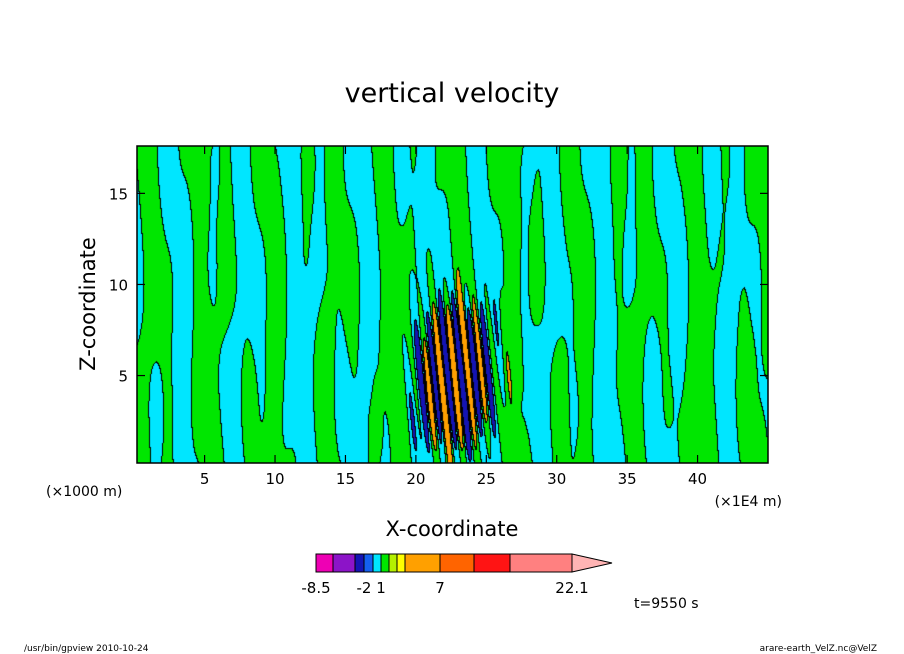 The width and height of the screenshot is (904, 654). Describe the element at coordinates (486, 479) in the screenshot. I see `x-tick-label: 25` at that location.